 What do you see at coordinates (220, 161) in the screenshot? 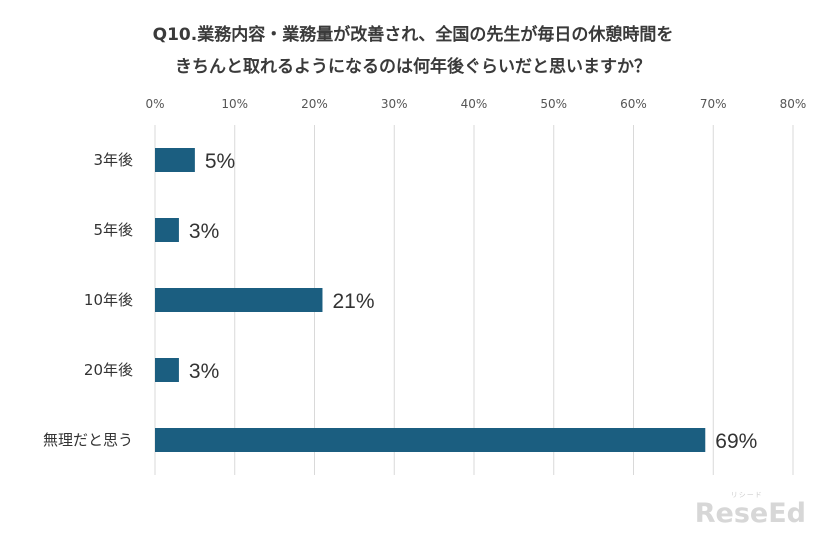
I see `data-label: 5%` at bounding box center [220, 161].